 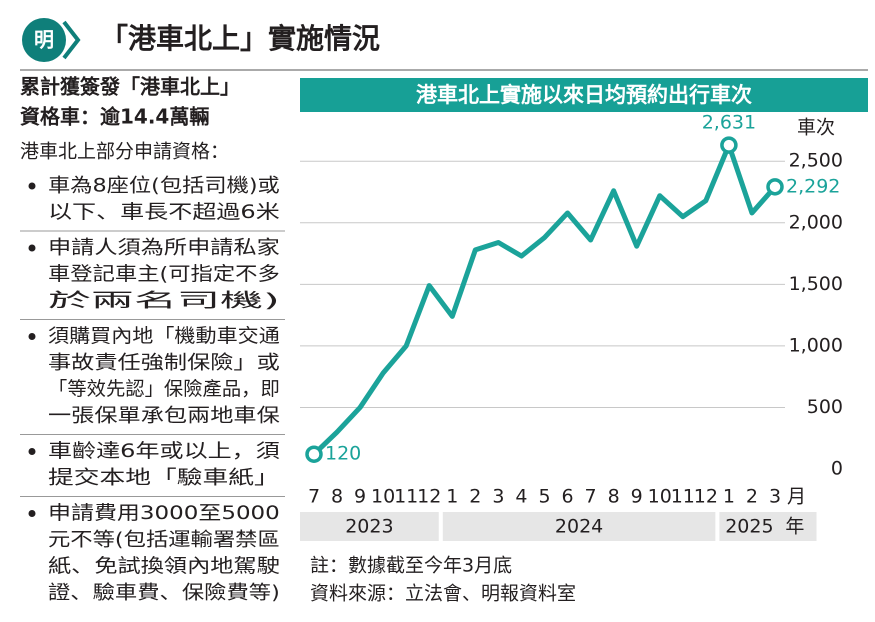 What do you see at coordinates (164, 212) in the screenshot?
I see `bullet-text: 以下、車長不超過6米` at bounding box center [164, 212].